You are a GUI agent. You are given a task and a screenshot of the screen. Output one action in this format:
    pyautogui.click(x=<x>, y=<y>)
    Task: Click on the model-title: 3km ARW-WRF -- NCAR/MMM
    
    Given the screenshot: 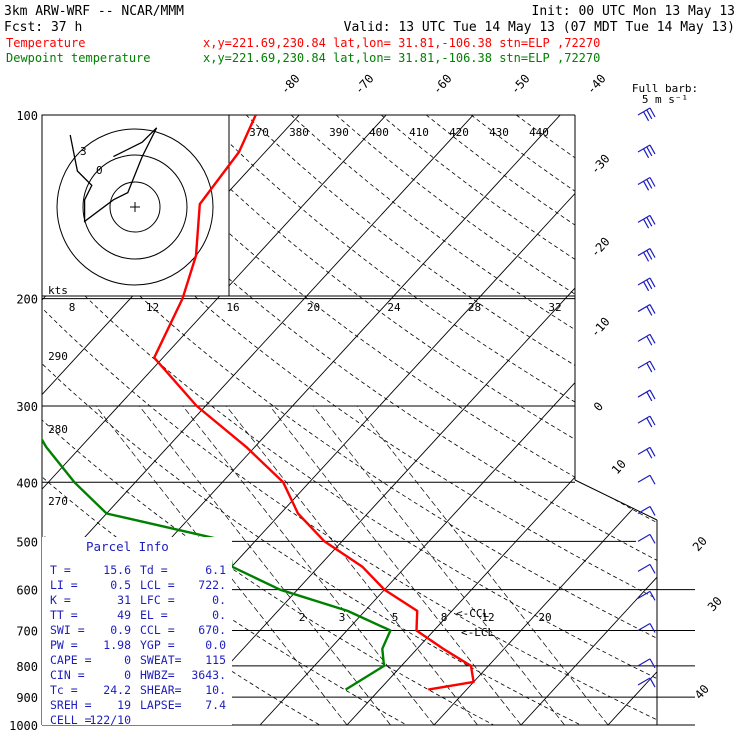 What is the action you would take?
    pyautogui.click(x=94, y=11)
    